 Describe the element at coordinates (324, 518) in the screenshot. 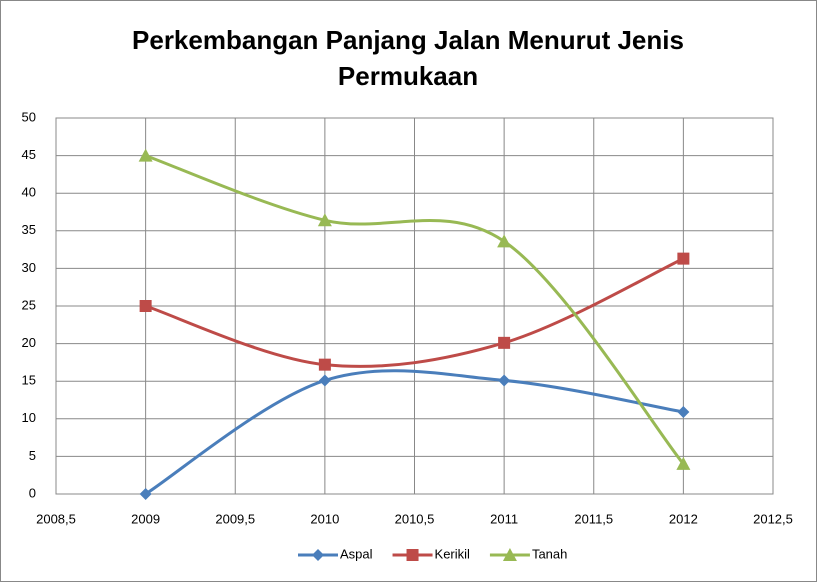

I see `x-tick-label: 2010` at that location.